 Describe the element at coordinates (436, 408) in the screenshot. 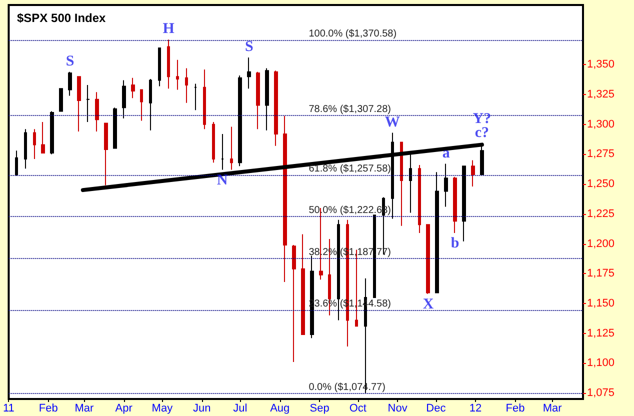

I see `x-tick-label: Dec` at that location.